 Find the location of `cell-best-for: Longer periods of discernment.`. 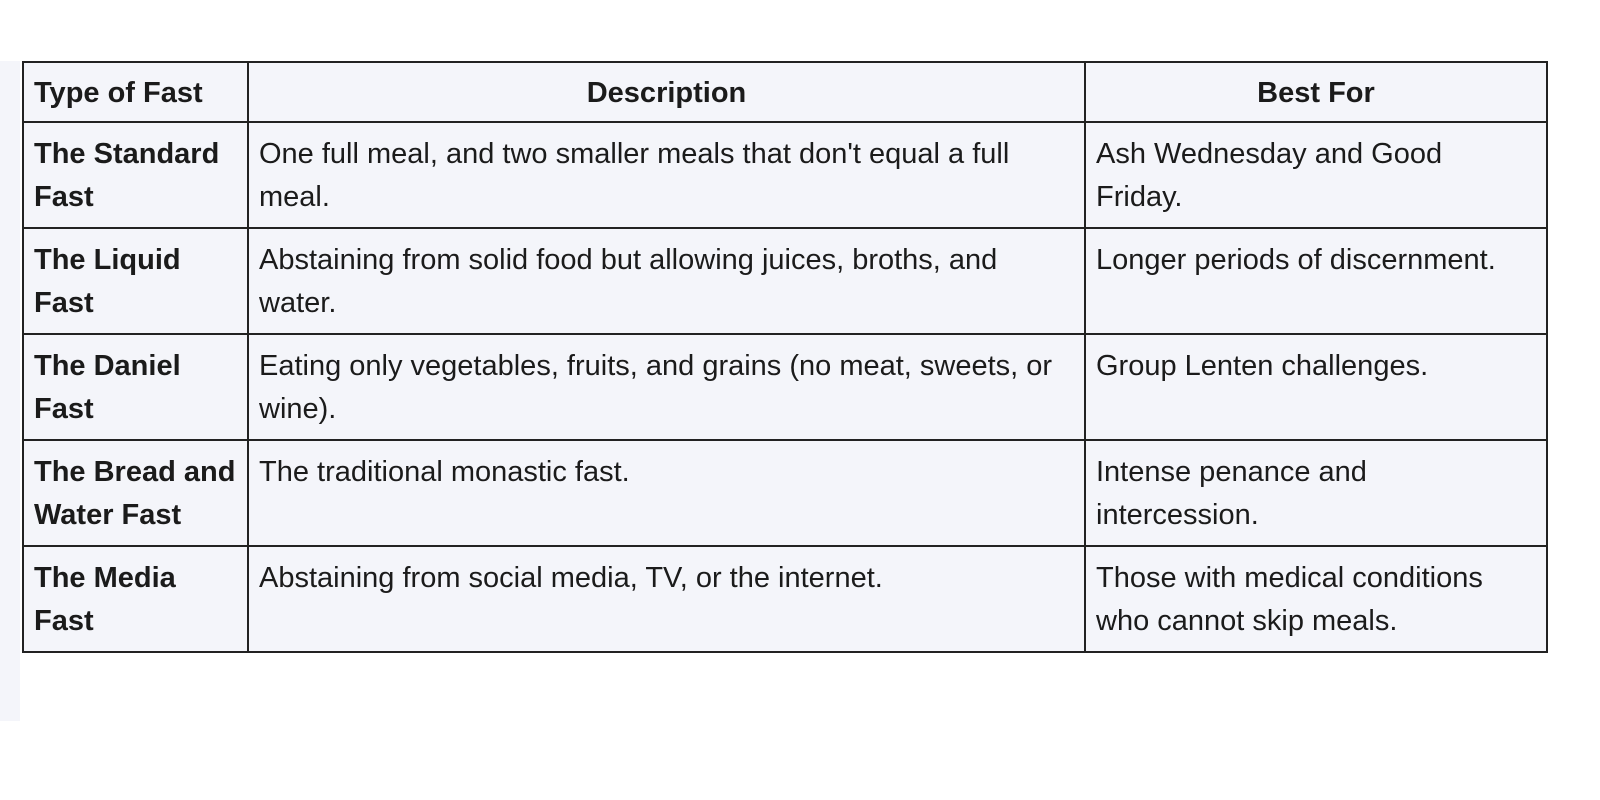

cell-best-for: Longer periods of discernment. is located at coordinates (1316, 281).